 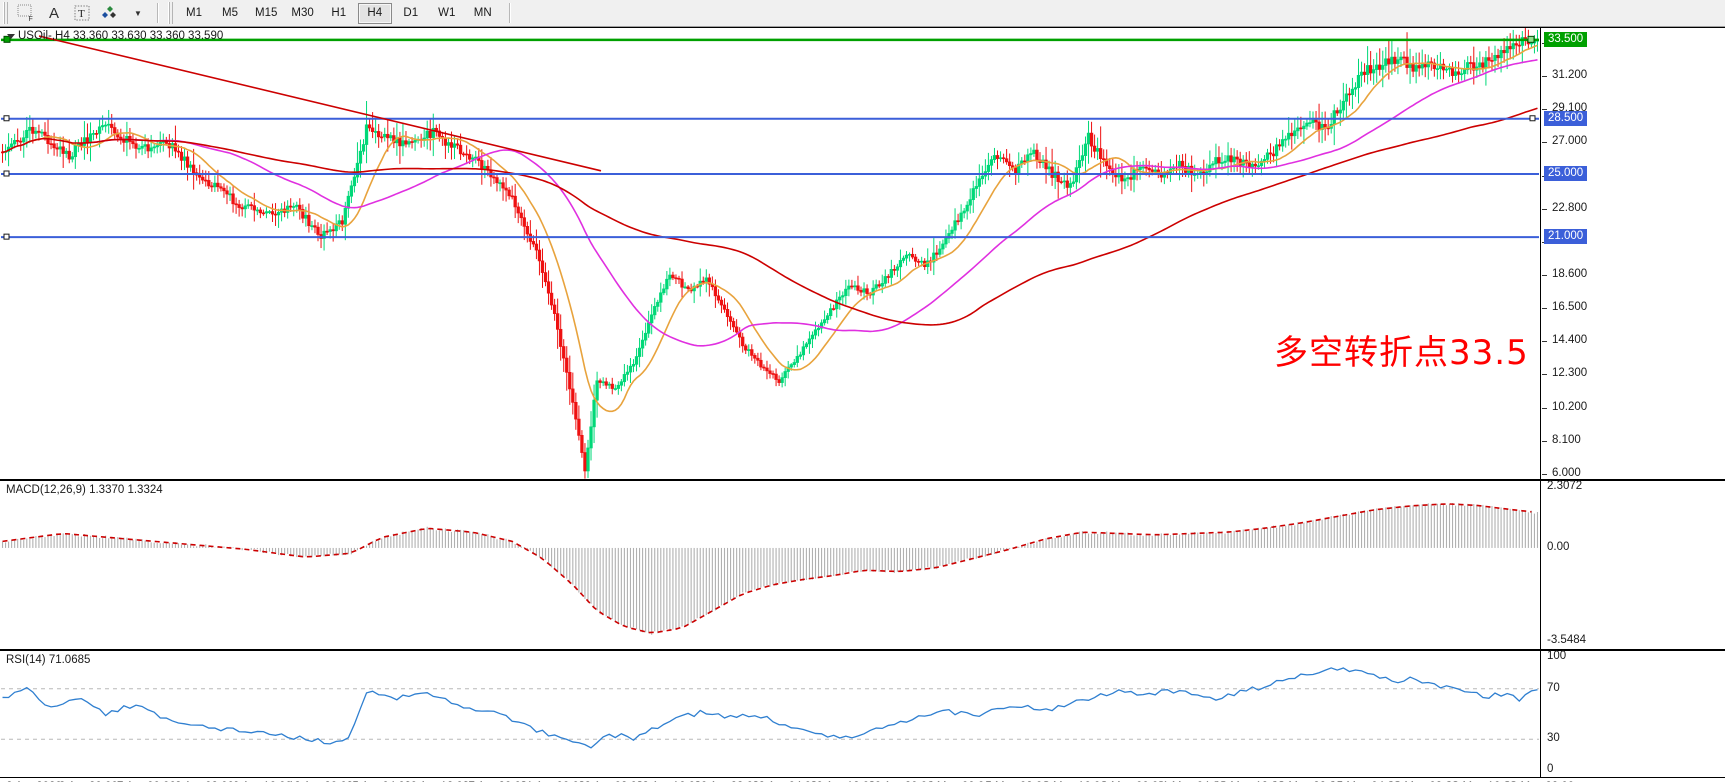 I want to click on crosshair-f-icon: F, so click(x=26, y=13).